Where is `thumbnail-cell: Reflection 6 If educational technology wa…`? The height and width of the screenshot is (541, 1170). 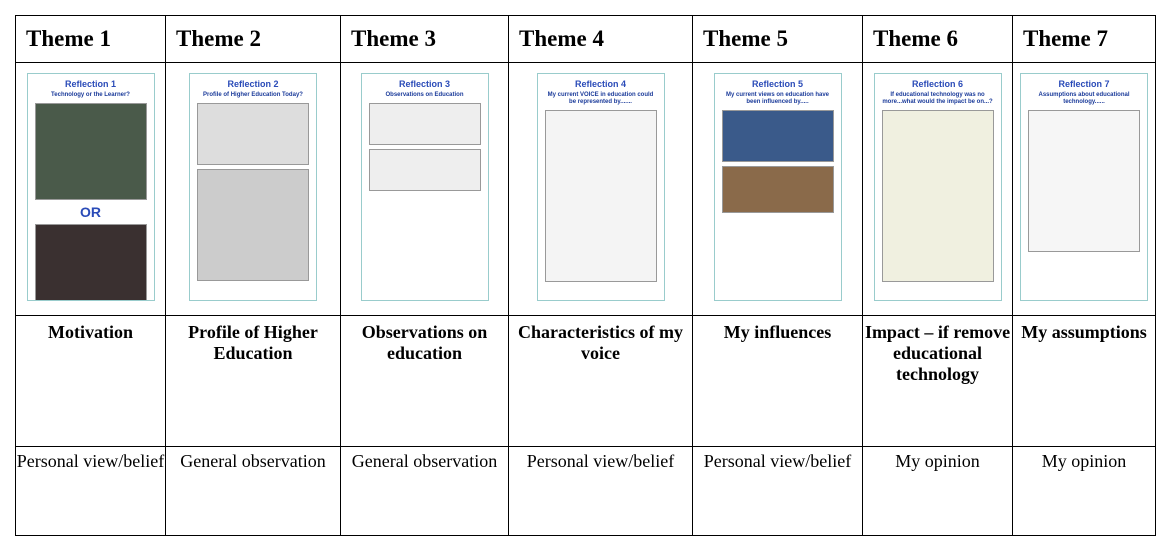 thumbnail-cell: Reflection 6 If educational technology wa… is located at coordinates (937, 189).